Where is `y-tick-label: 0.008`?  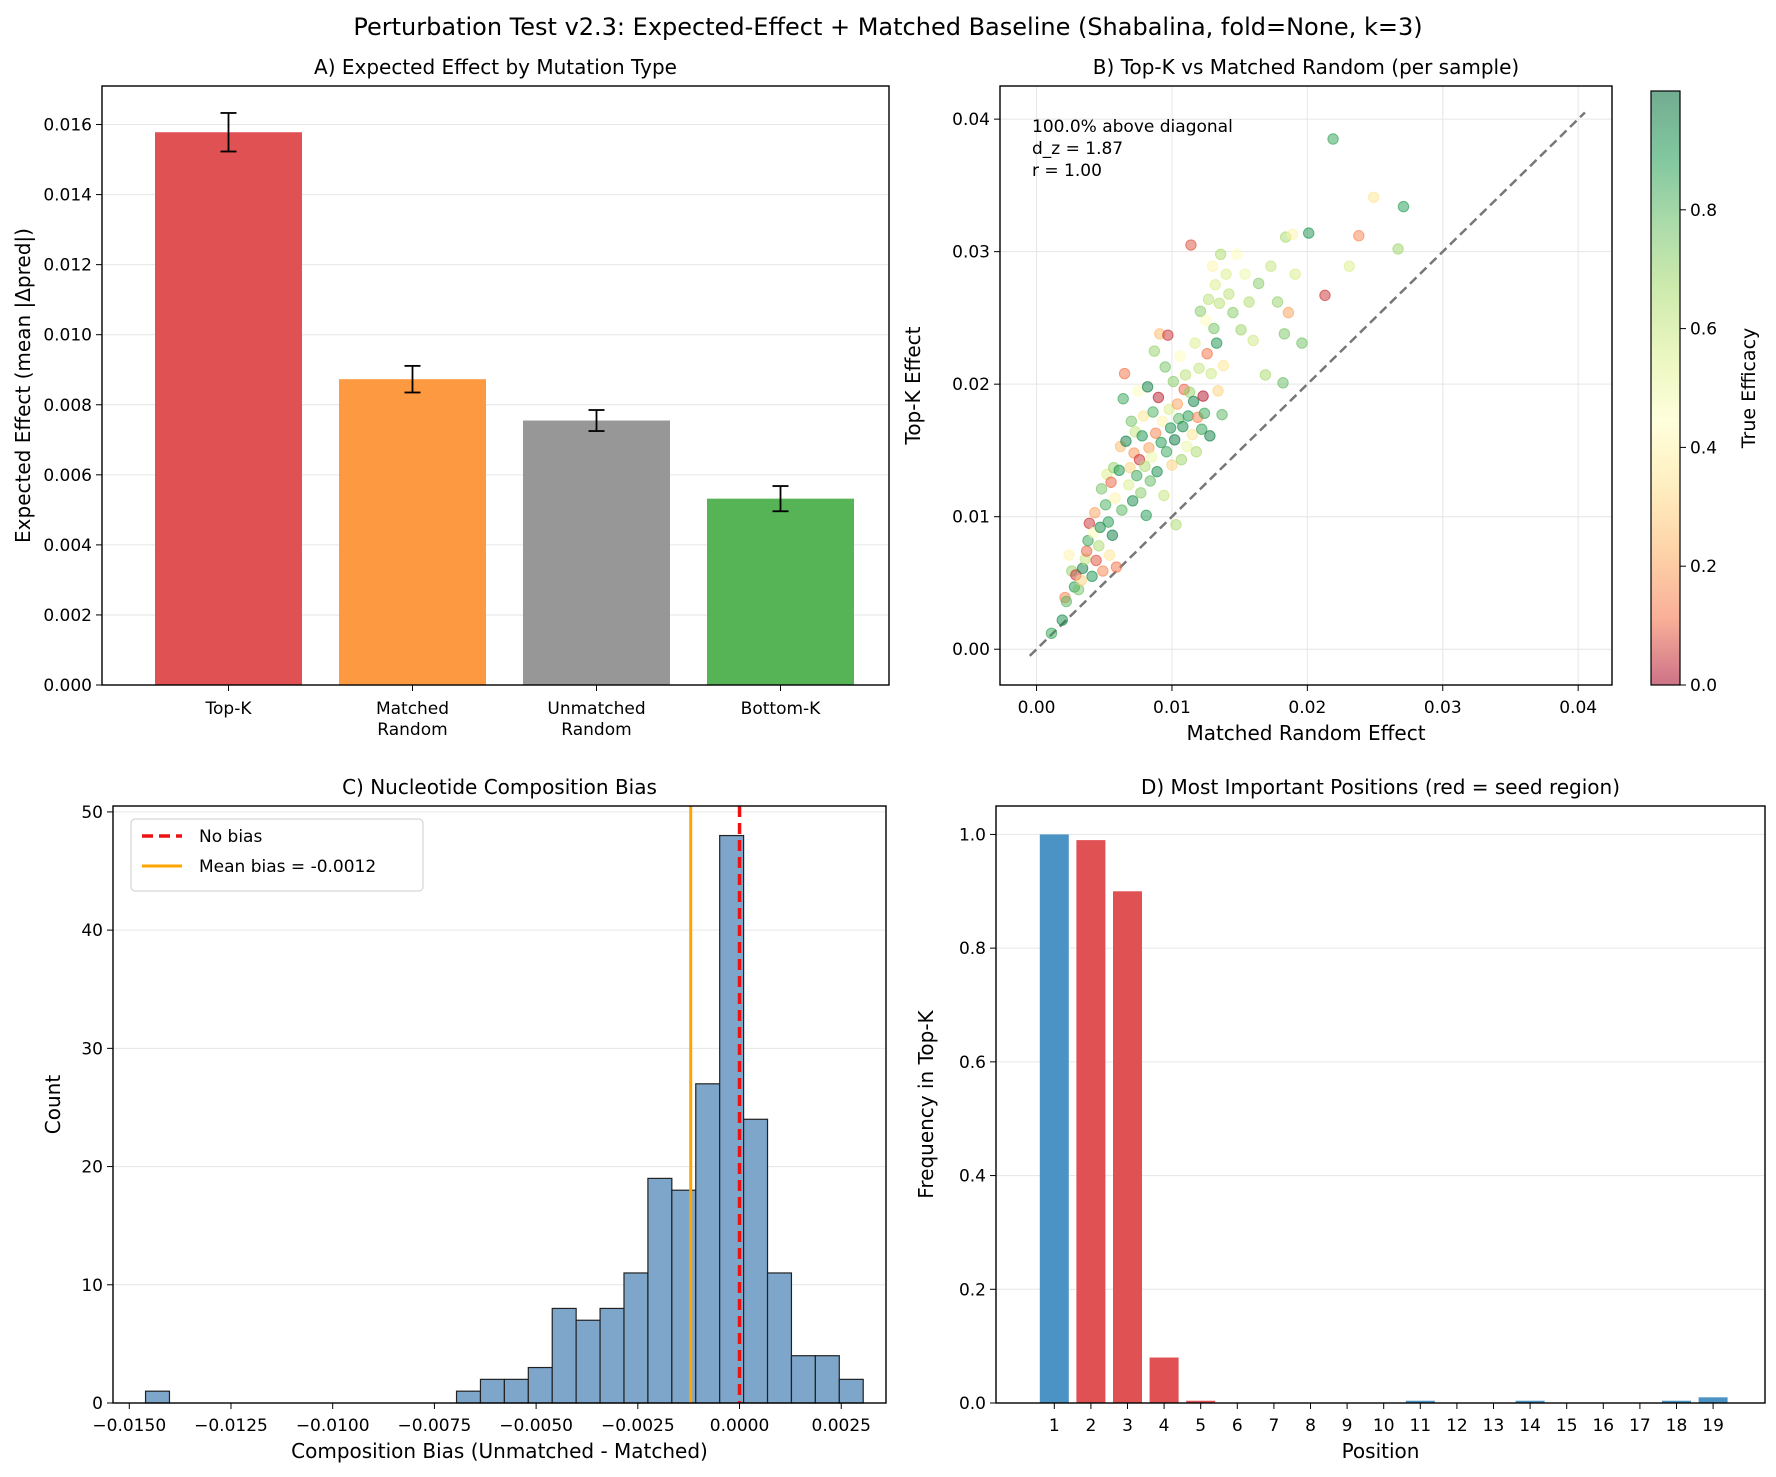 y-tick-label: 0.008 is located at coordinates (67, 406).